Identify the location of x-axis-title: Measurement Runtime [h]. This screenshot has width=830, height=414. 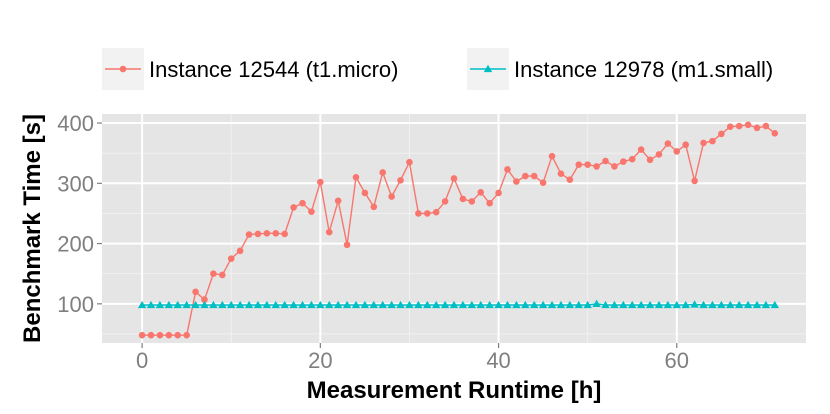
(454, 390).